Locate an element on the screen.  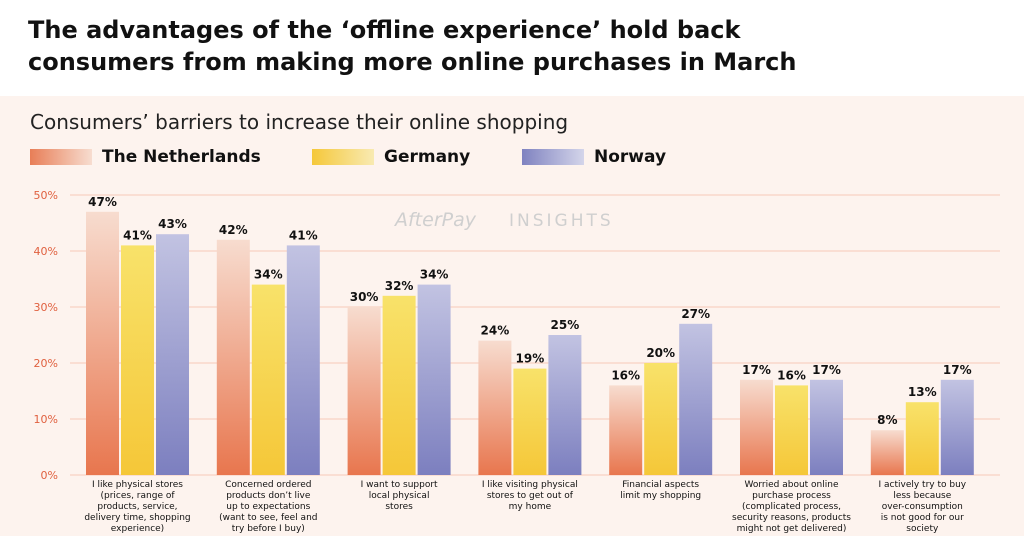
y-tick-label: 50% is located at coordinates (46, 195).